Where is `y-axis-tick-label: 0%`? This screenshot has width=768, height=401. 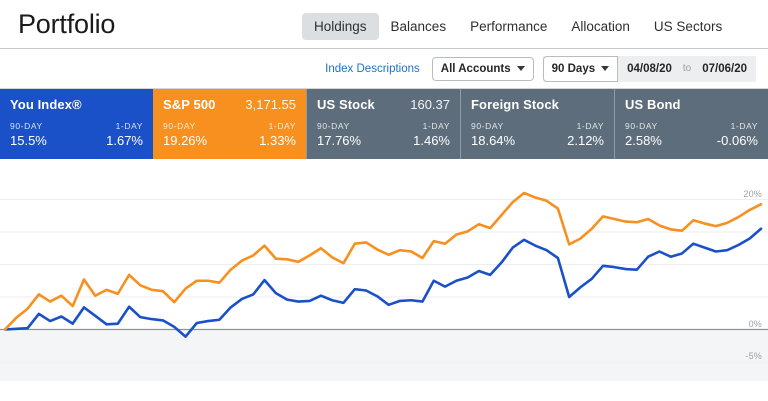 y-axis-tick-label: 0% is located at coordinates (755, 323).